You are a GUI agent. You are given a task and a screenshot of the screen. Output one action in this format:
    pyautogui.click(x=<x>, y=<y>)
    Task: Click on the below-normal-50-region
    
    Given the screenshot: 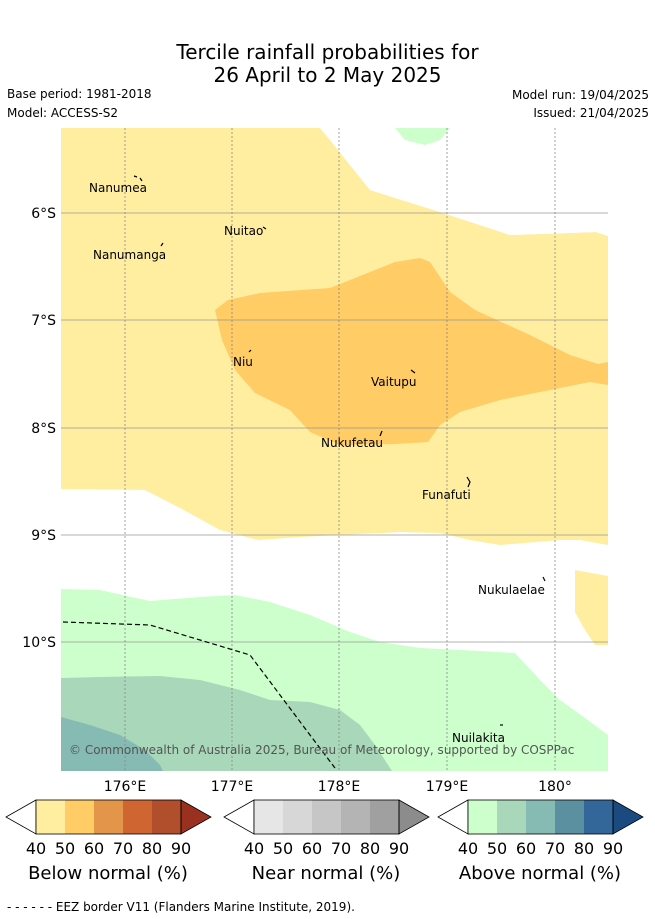 What is the action you would take?
    pyautogui.click(x=411, y=351)
    